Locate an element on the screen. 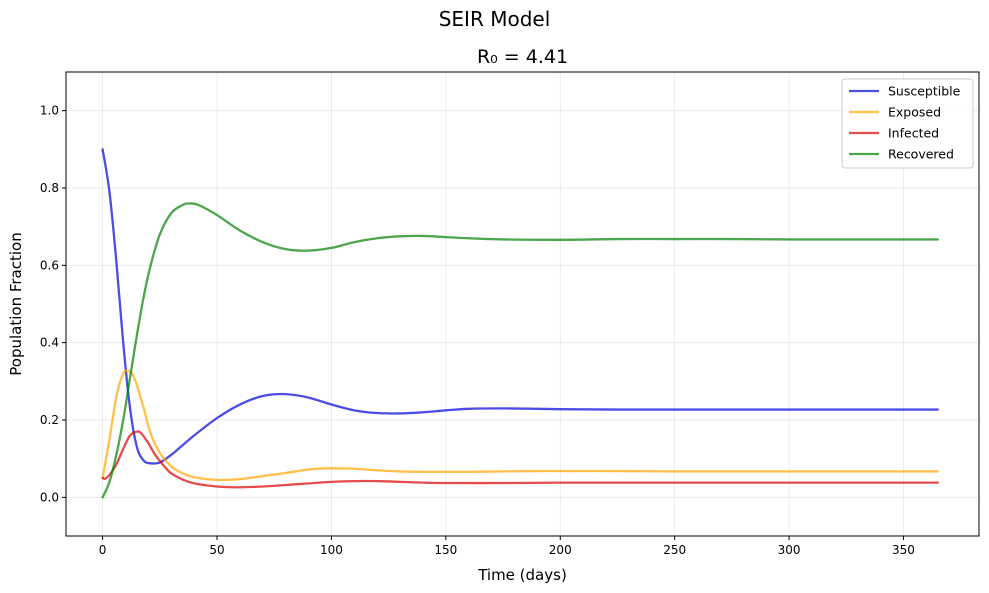  y-tick-label: 0.0 is located at coordinates (49, 497).